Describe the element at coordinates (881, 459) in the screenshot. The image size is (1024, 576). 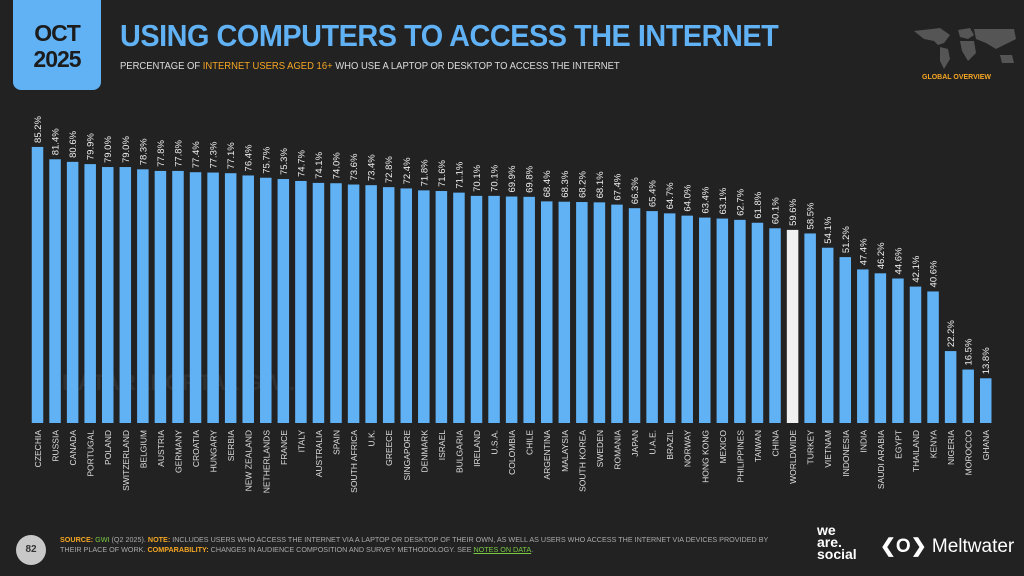
I see `category-label: SAUDI ARABIA` at that location.